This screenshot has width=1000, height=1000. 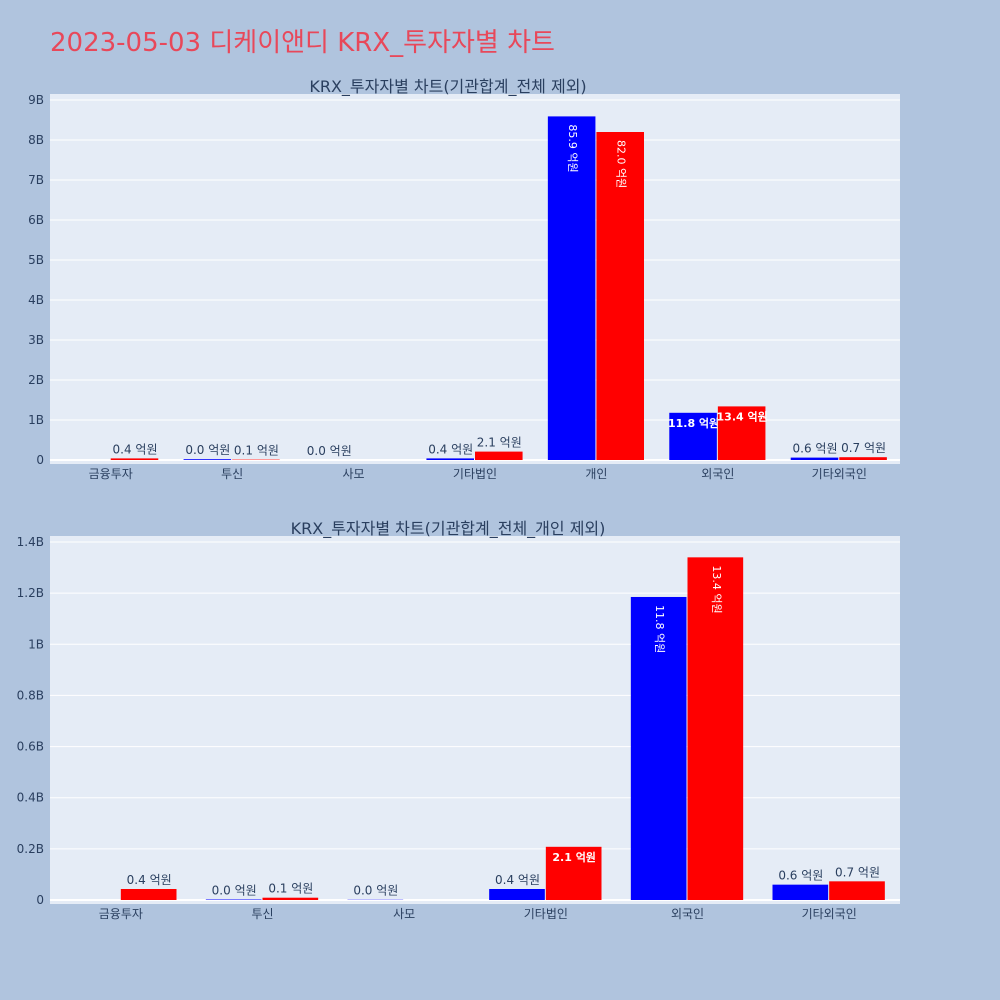 What do you see at coordinates (30, 542) in the screenshot?
I see `y-tick-label: 1.4B` at bounding box center [30, 542].